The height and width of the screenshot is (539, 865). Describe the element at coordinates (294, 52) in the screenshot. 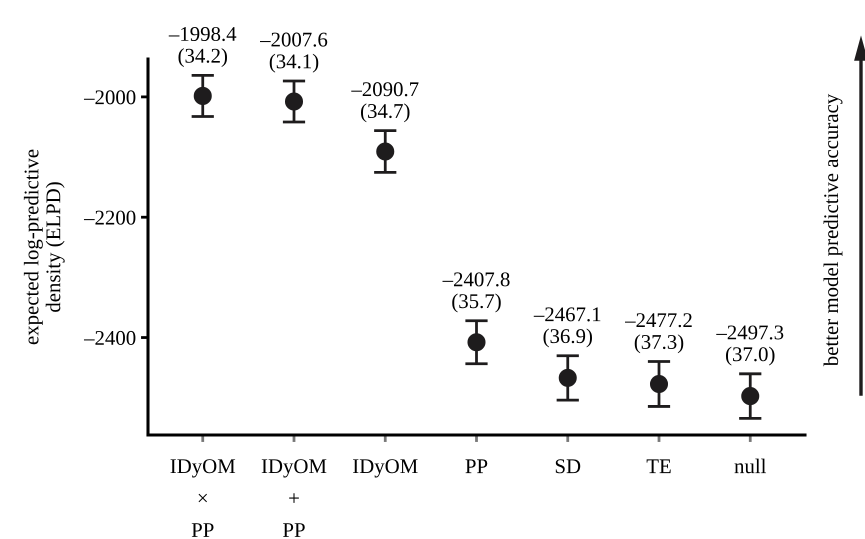

I see `data-label: –2007.6 (34.1)` at that location.